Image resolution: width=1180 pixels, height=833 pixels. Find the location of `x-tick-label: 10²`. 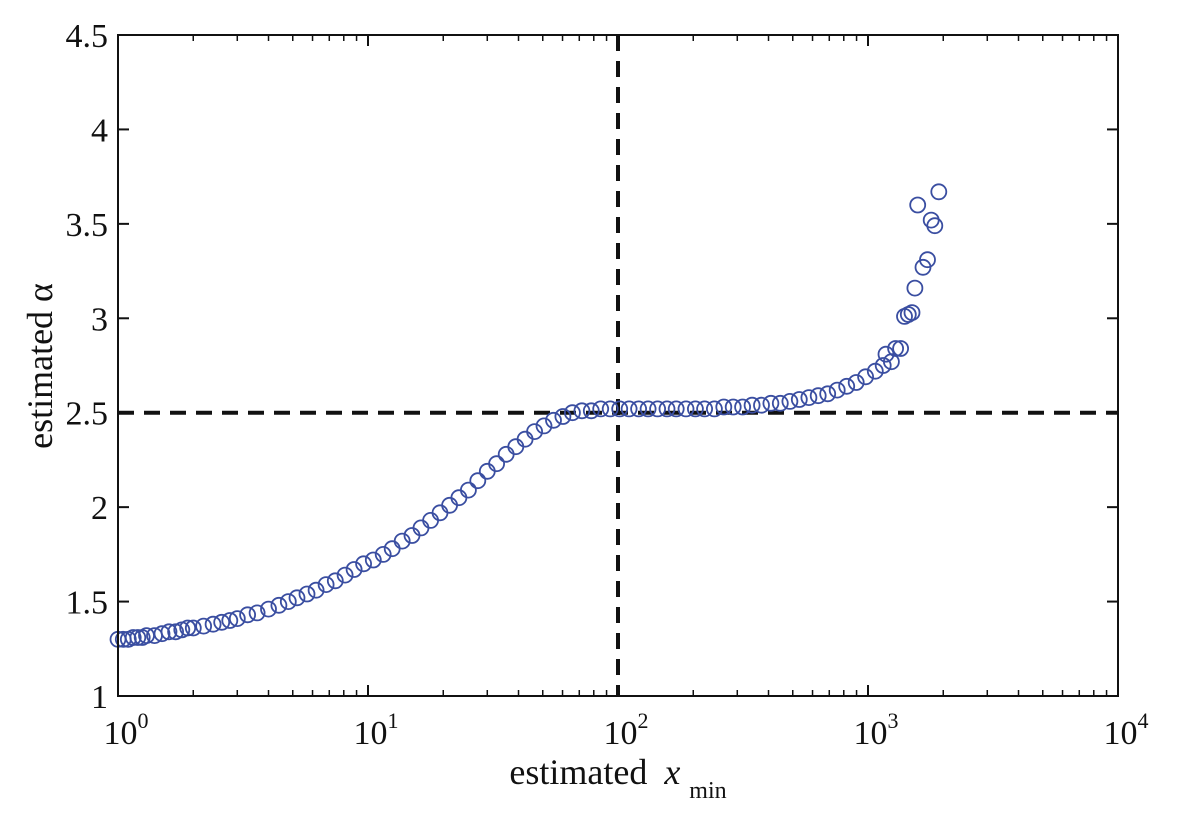

x-tick-label: 10² is located at coordinates (626, 730).